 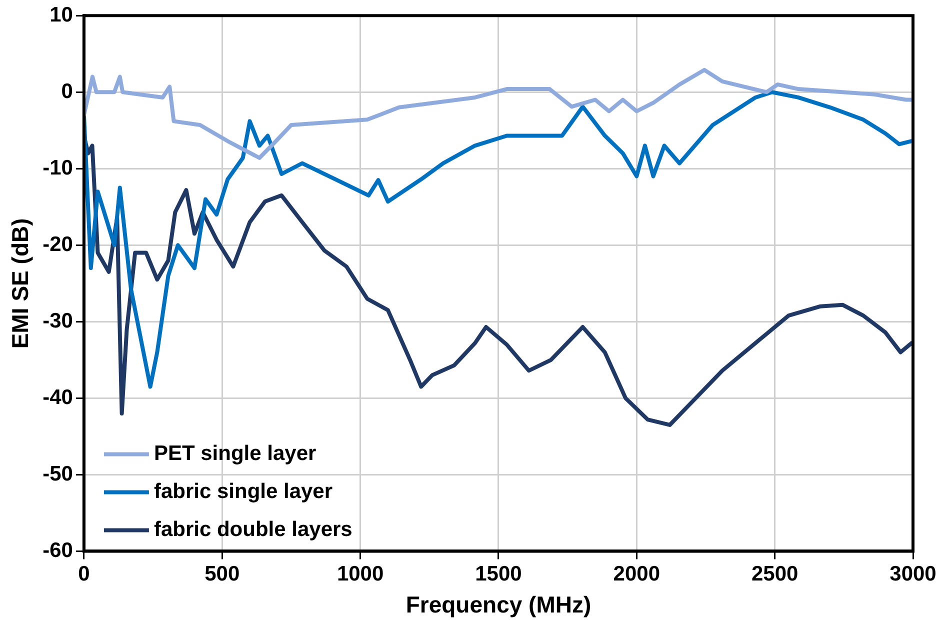 What do you see at coordinates (774, 574) in the screenshot?
I see `x-tick-label: 2500` at bounding box center [774, 574].